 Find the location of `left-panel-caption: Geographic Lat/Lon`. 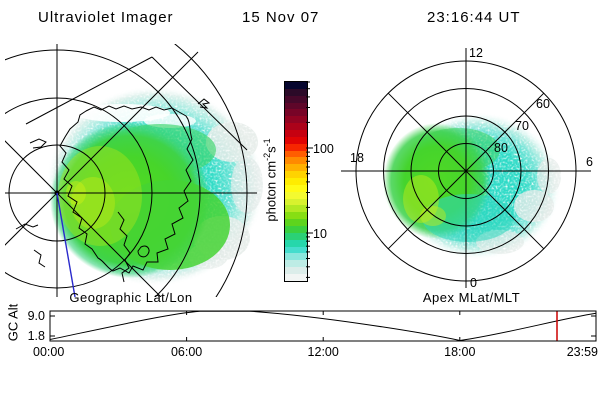

left-panel-caption: Geographic Lat/Lon is located at coordinates (131, 297).